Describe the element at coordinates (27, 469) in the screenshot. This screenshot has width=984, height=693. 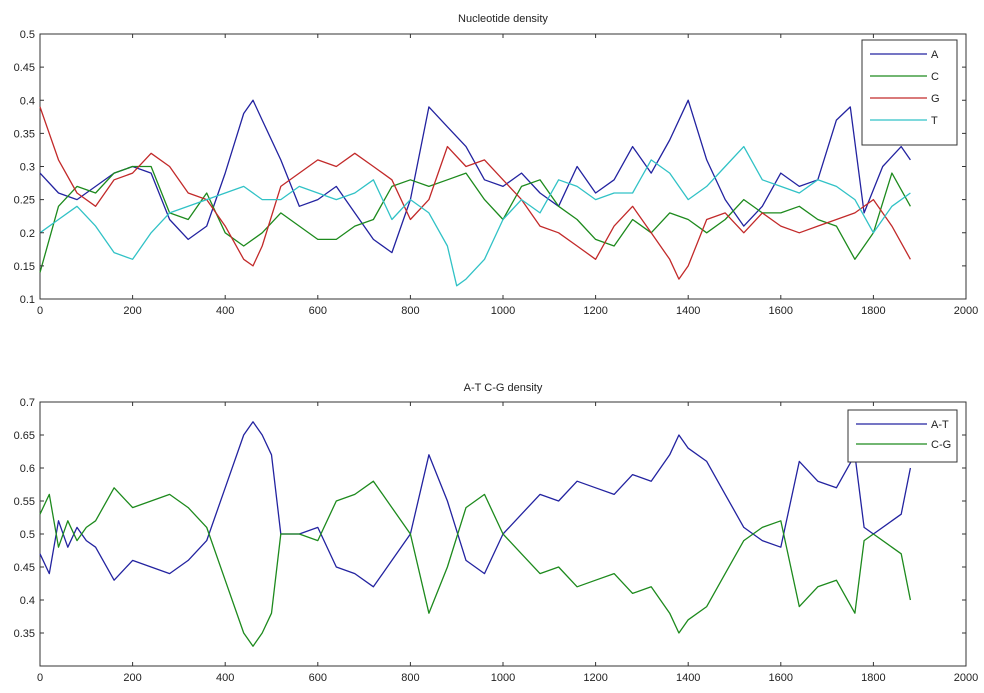
I see `y-tick-label: 0.6` at that location.